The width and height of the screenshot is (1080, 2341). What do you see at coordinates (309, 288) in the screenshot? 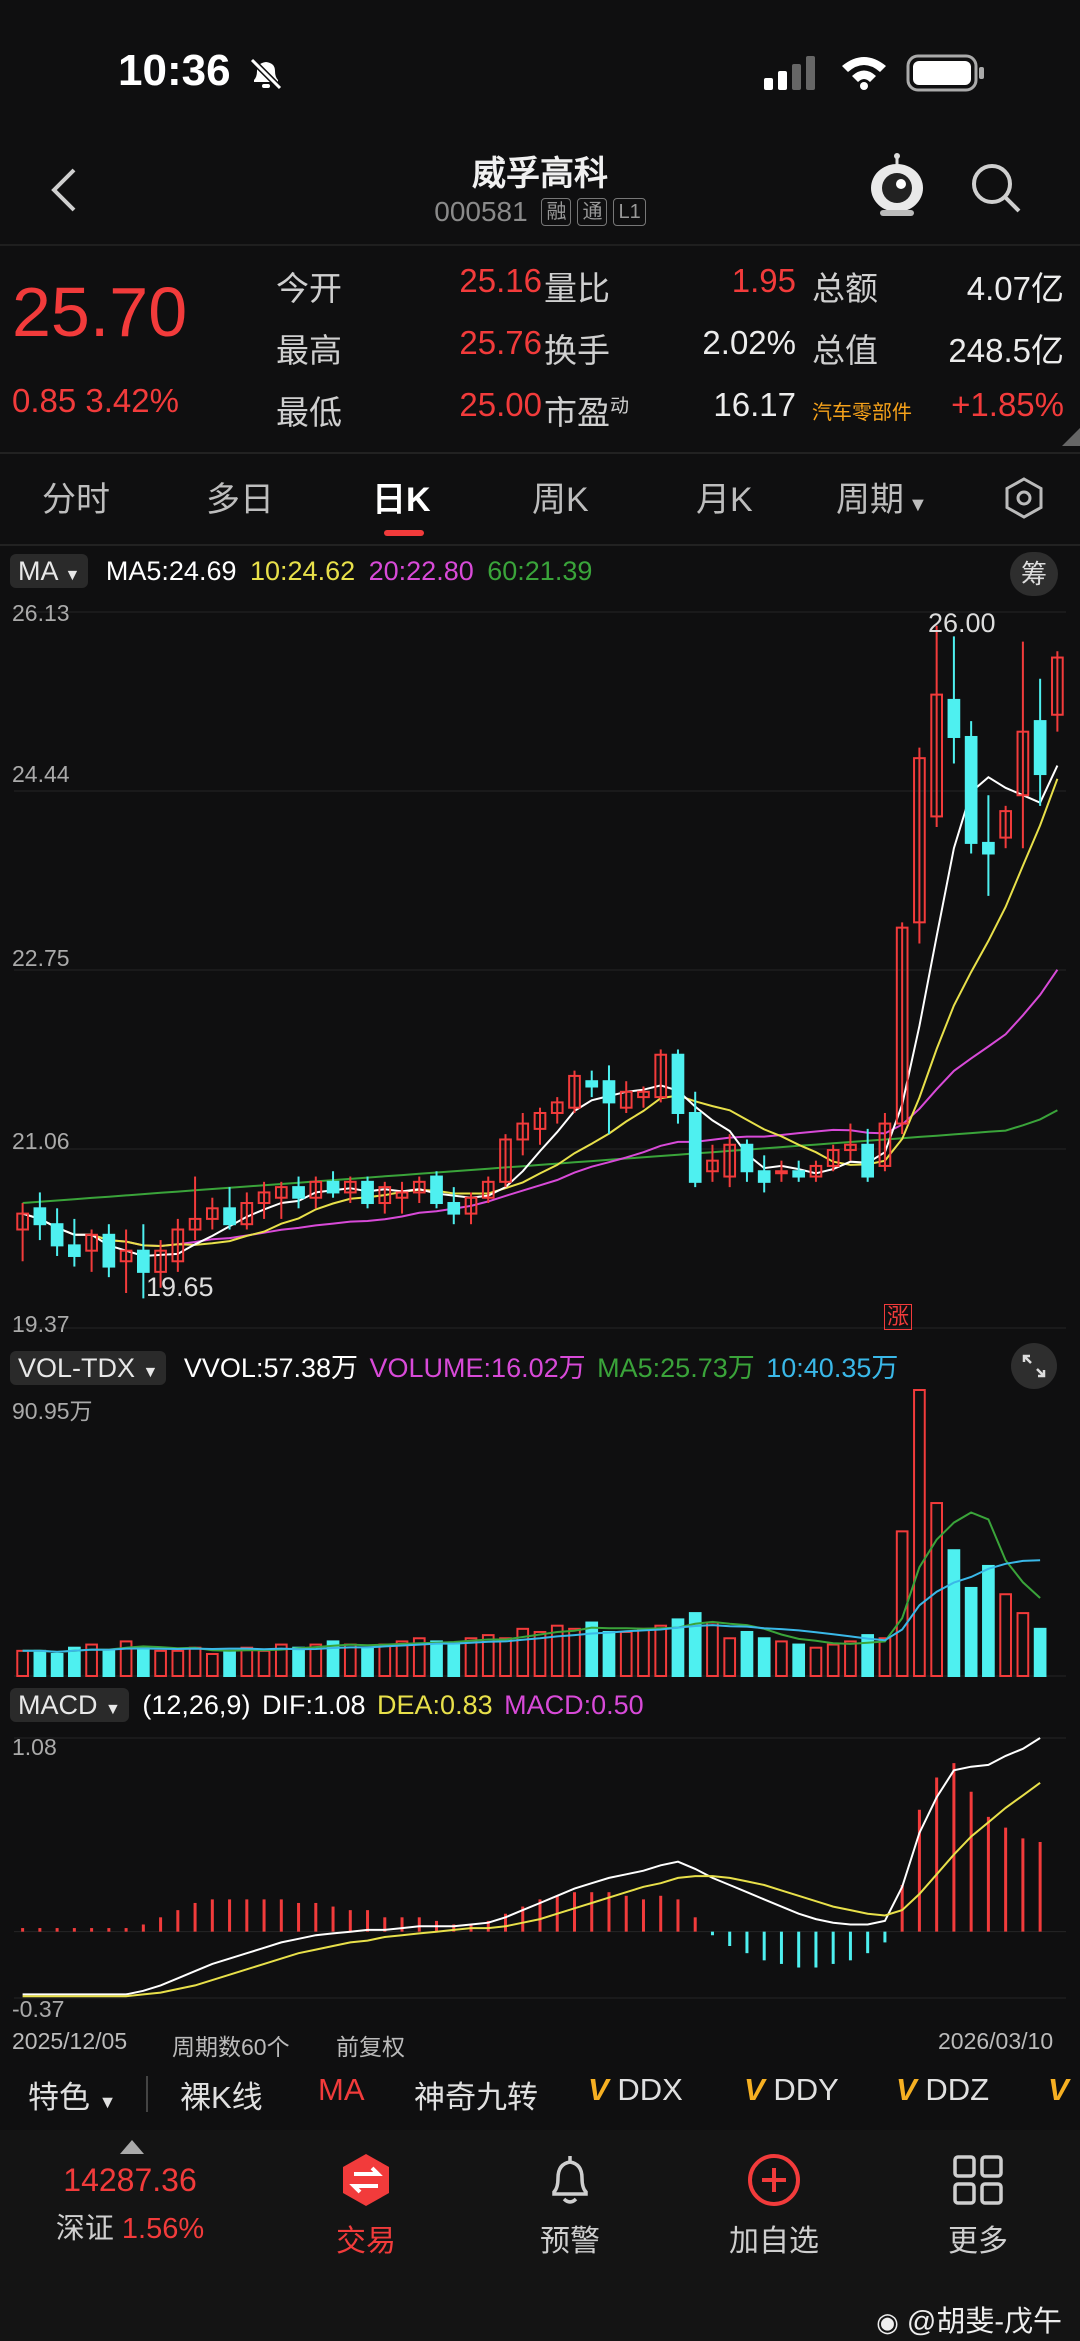
I see `quote-label-open: 今开` at bounding box center [309, 288].